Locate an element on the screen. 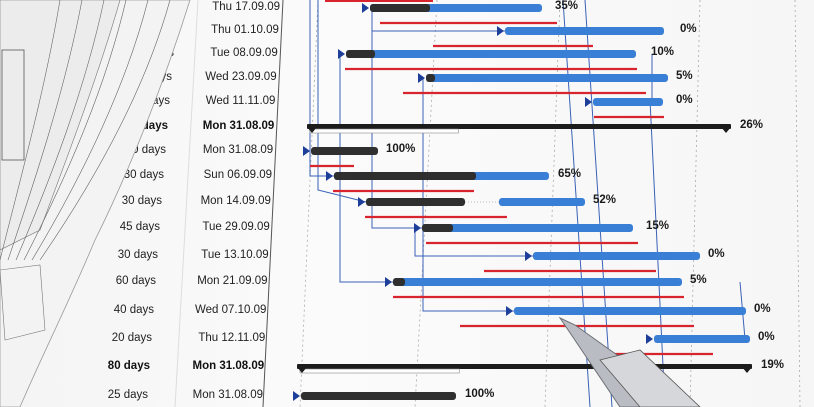  duration-cell: 80 days is located at coordinates (128, 366).